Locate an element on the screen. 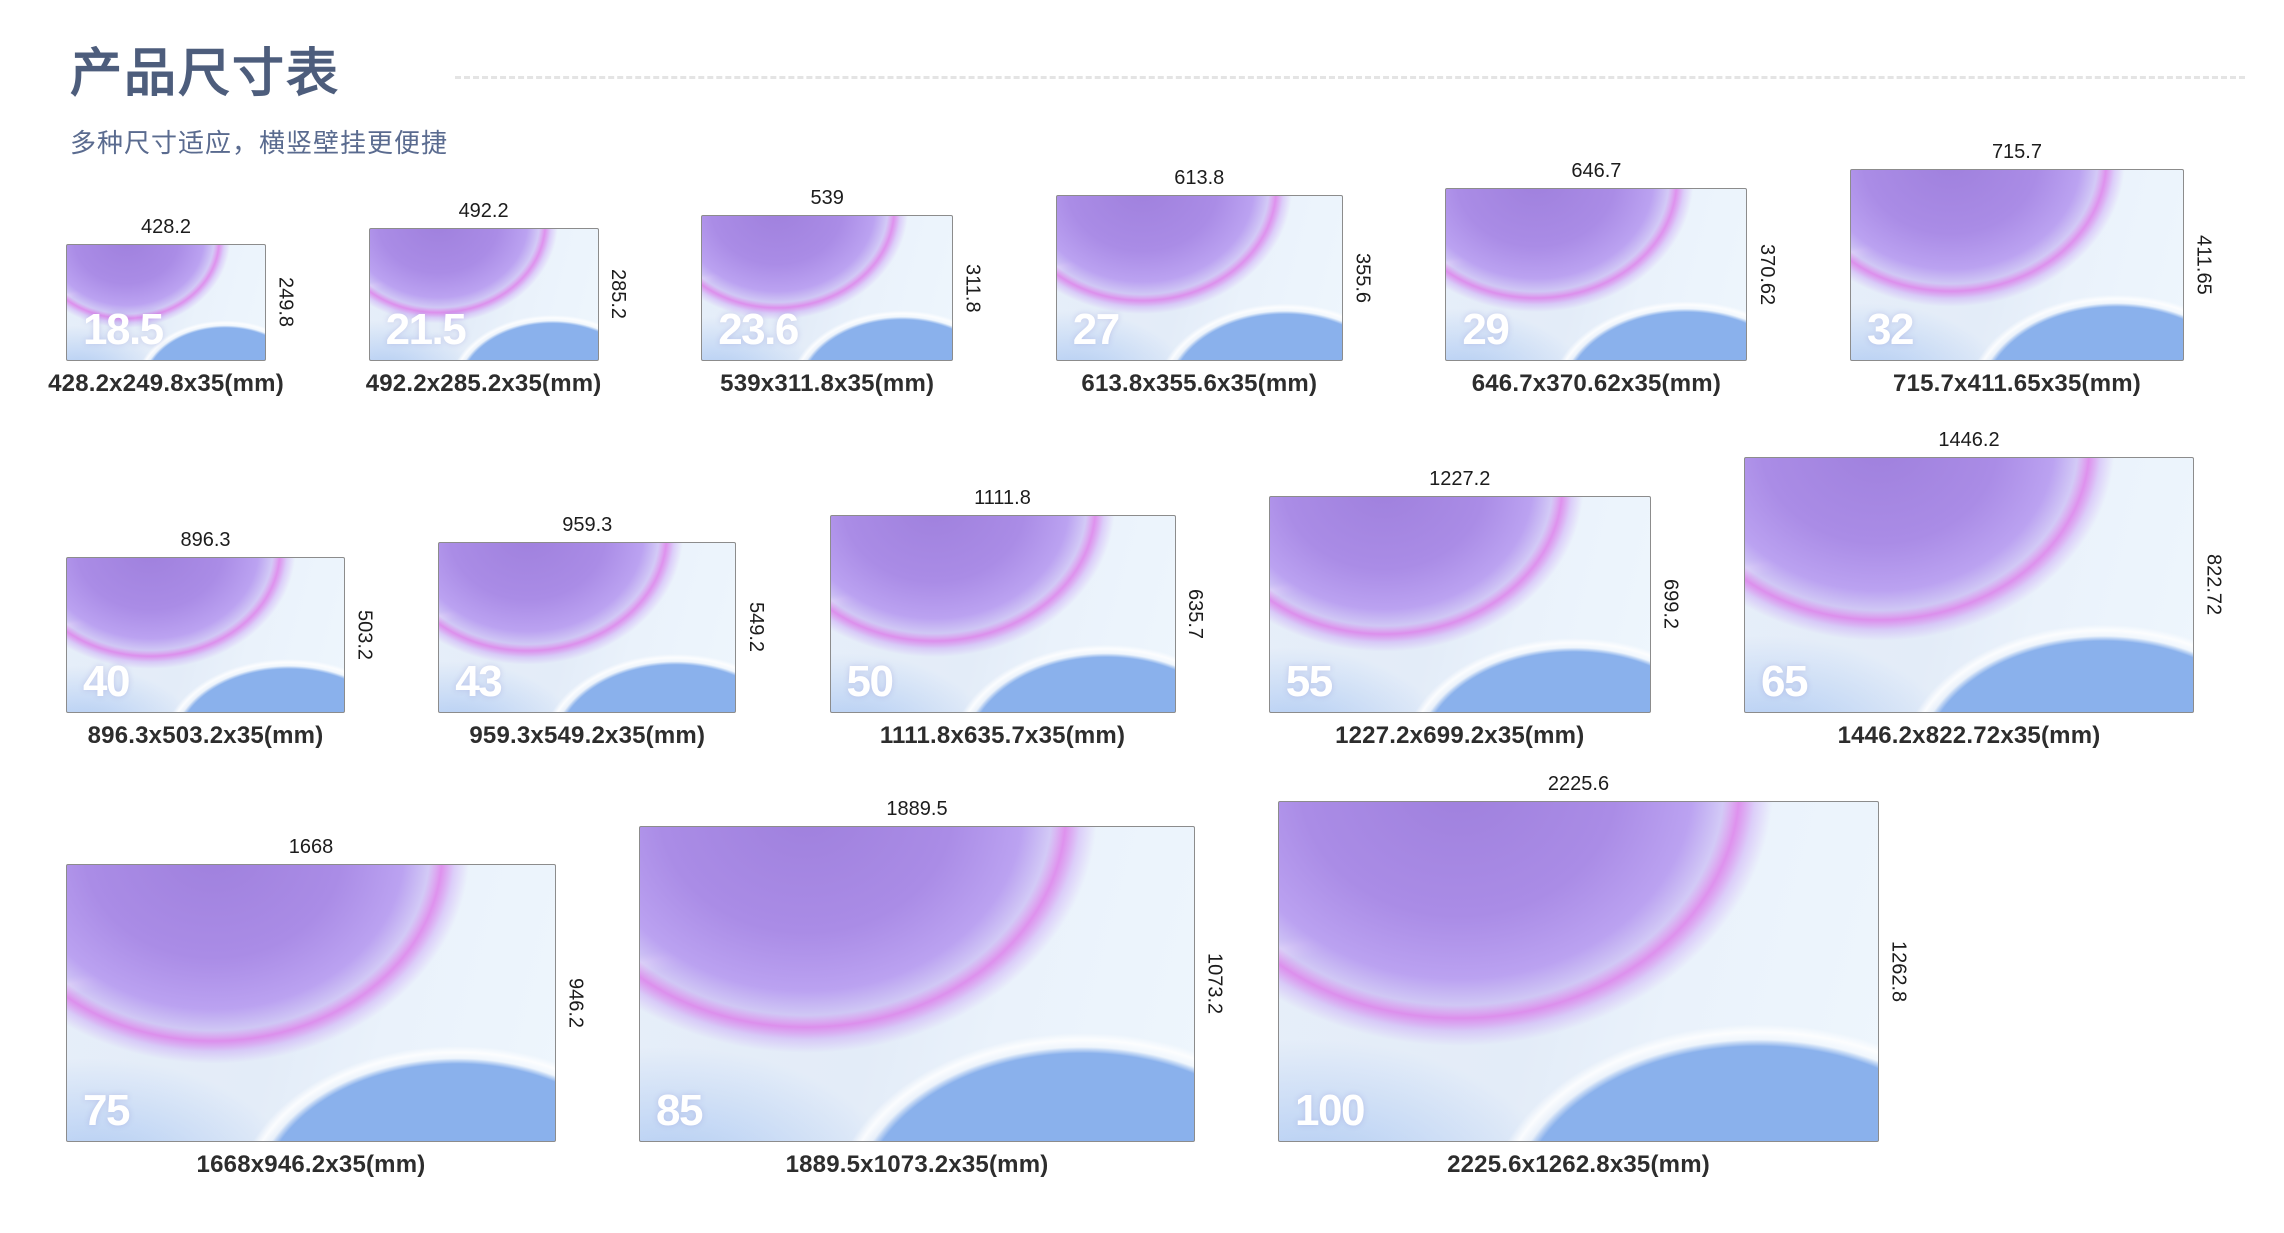 The height and width of the screenshot is (1233, 2284). screen-size-label: 50 is located at coordinates (870, 681).